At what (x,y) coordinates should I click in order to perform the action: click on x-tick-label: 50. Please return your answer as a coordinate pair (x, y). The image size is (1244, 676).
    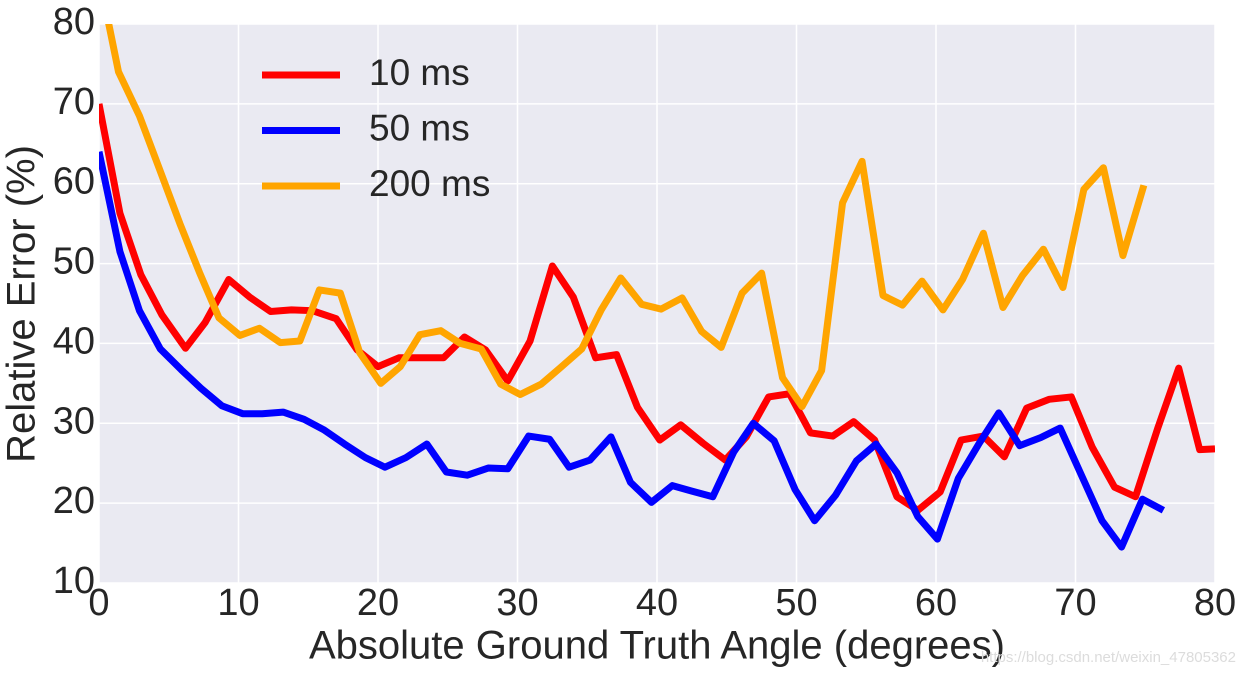
    Looking at the image, I should click on (796, 603).